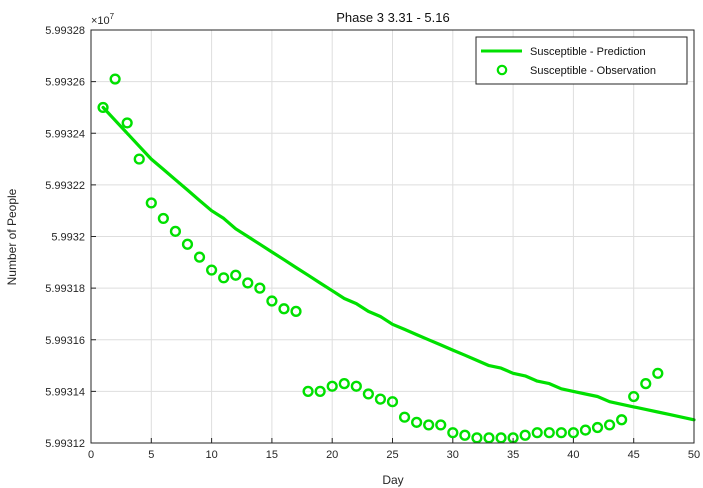 The height and width of the screenshot is (488, 703). Describe the element at coordinates (65, 186) in the screenshot. I see `y-tick-label: 5.99322` at that location.